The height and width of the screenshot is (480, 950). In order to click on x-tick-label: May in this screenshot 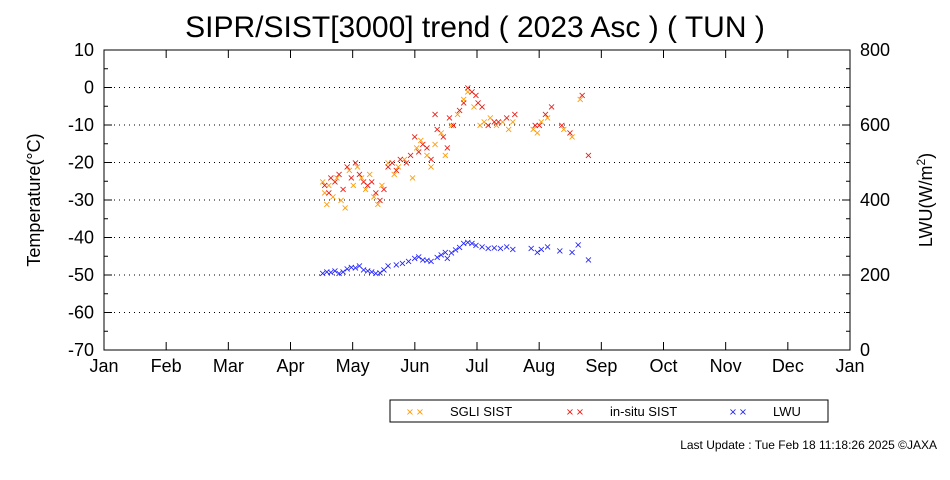, I will do `click(353, 366)`.